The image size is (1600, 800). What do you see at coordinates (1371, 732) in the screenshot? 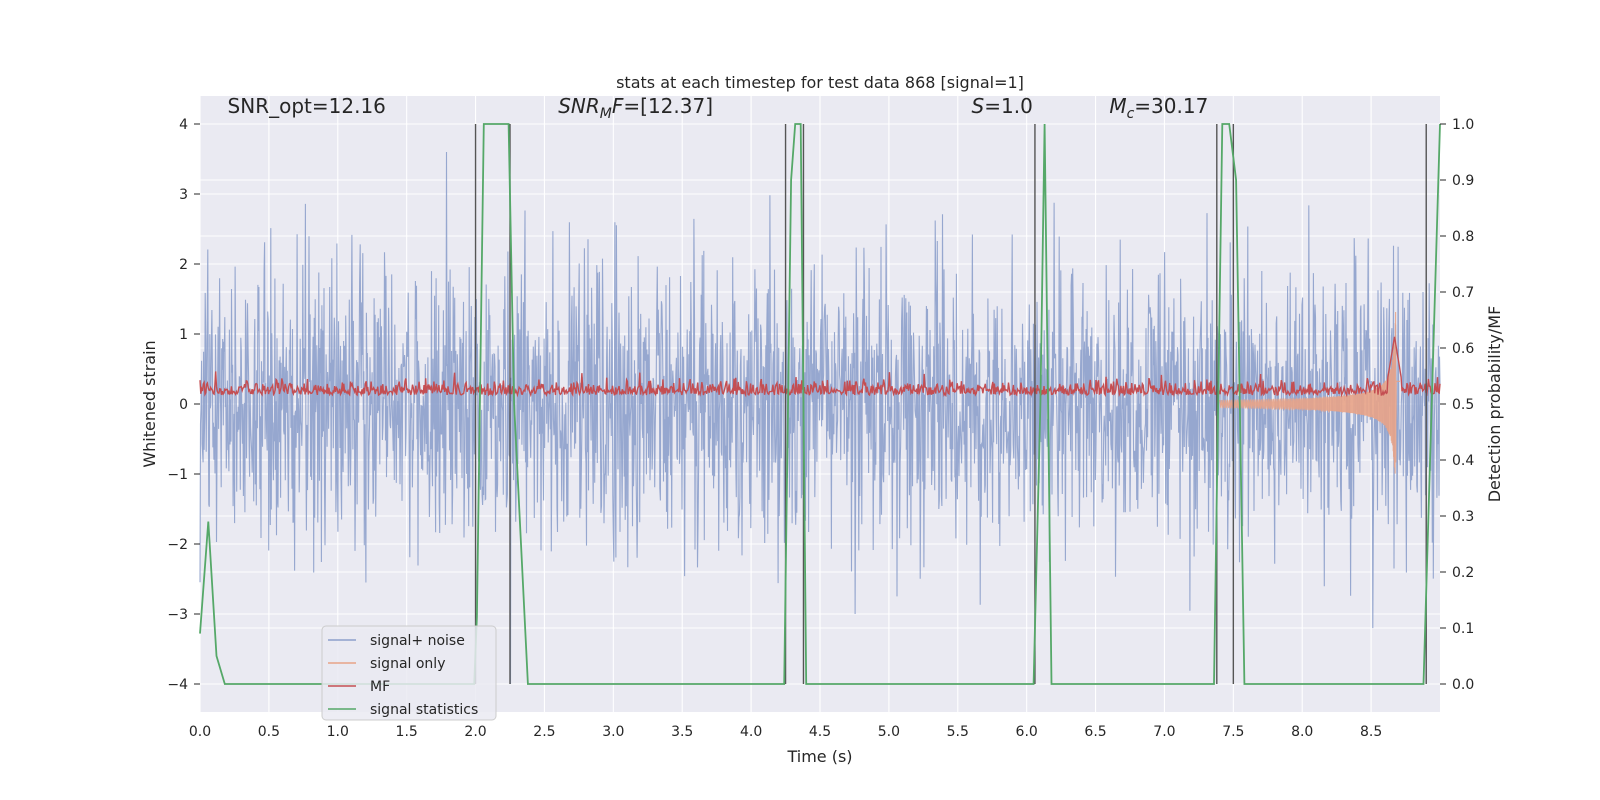
I see `x-tick-label: 8.5` at bounding box center [1371, 732].